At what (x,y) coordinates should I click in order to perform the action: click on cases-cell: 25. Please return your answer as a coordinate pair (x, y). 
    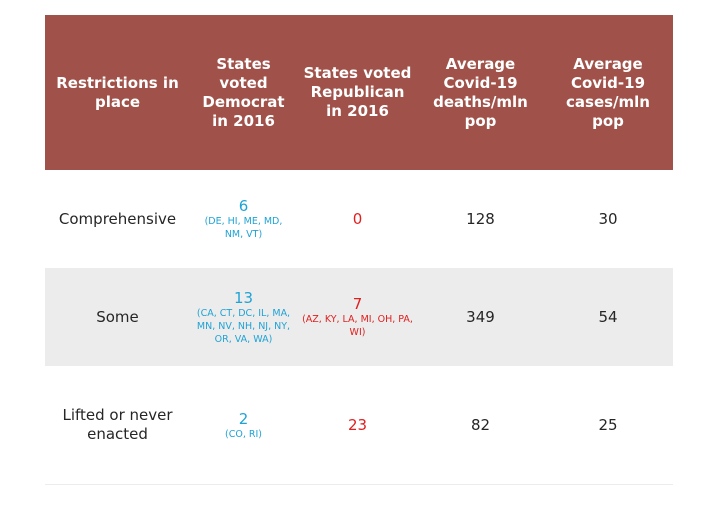
    Looking at the image, I should click on (608, 425).